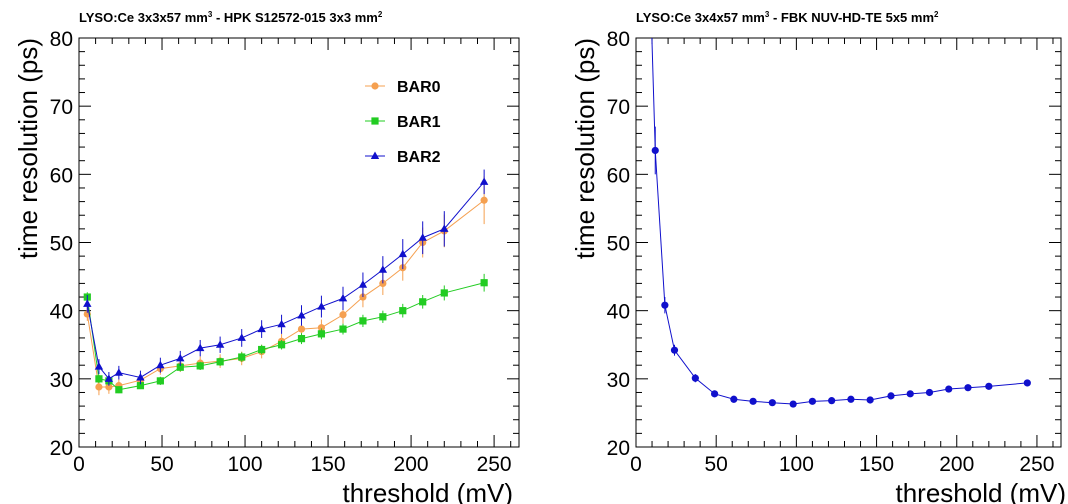 The width and height of the screenshot is (1068, 504). I want to click on chart-left-y-tick-label: 30, so click(61, 380).